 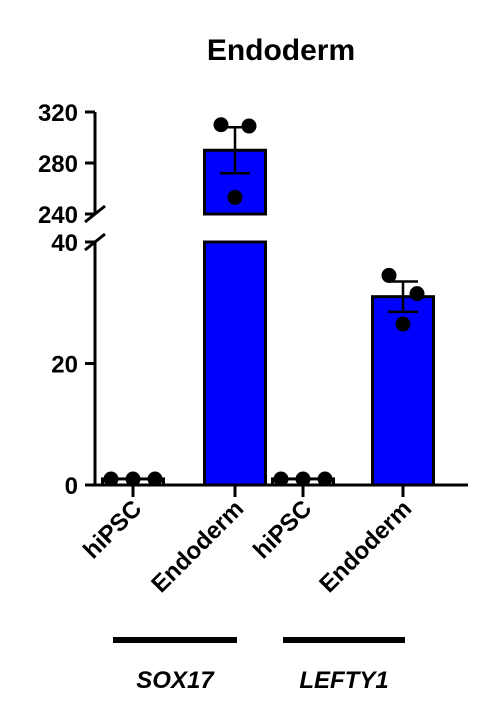 I want to click on y-tick-label: 40, so click(x=64, y=243).